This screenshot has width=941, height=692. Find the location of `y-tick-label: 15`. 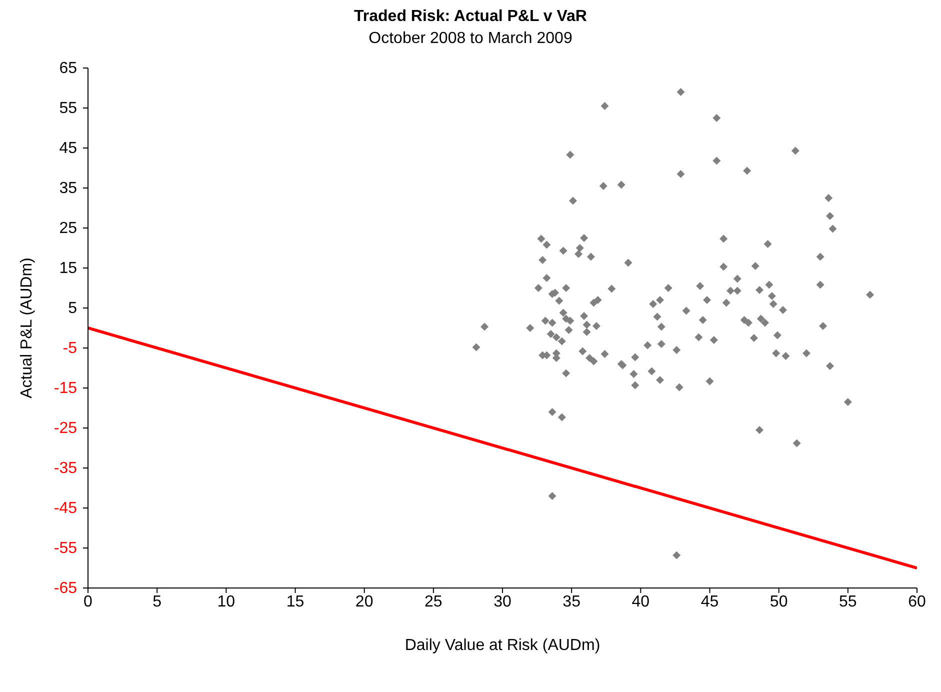

y-tick-label: 15 is located at coordinates (68, 268).